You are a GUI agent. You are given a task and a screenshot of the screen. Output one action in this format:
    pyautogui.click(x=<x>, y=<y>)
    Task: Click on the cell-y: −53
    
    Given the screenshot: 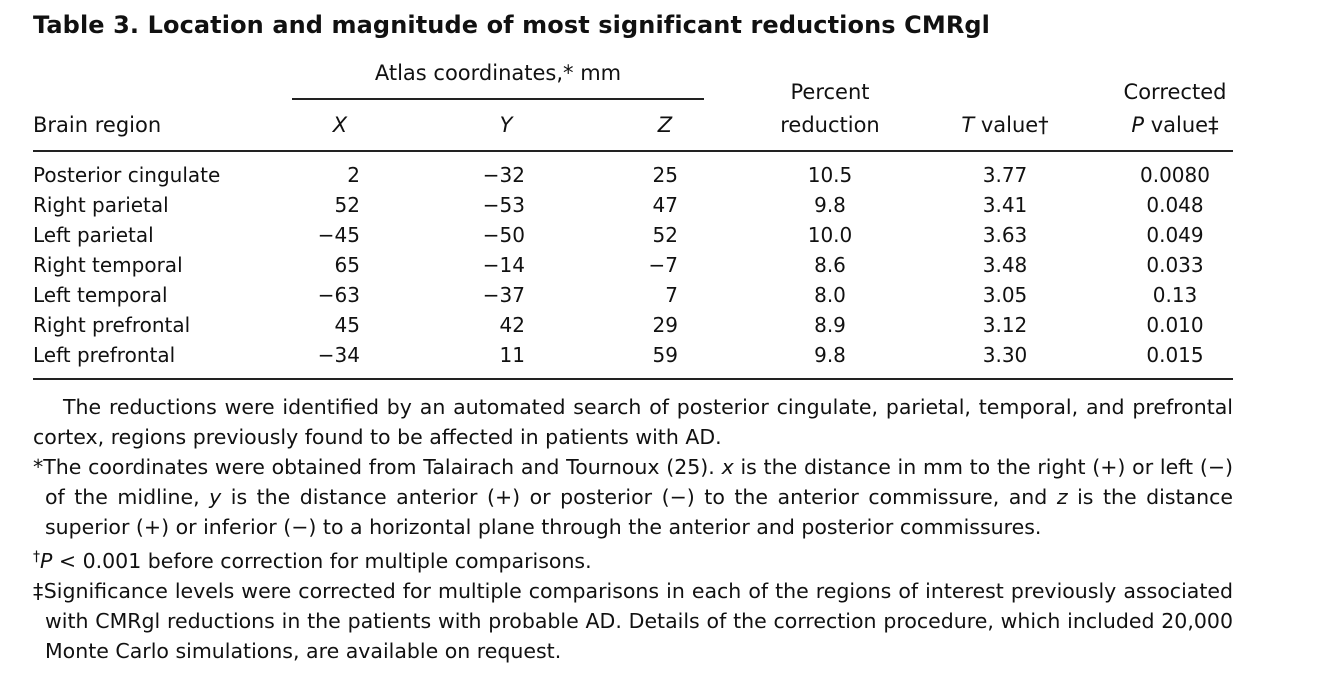 What is the action you would take?
    pyautogui.click(x=503, y=205)
    